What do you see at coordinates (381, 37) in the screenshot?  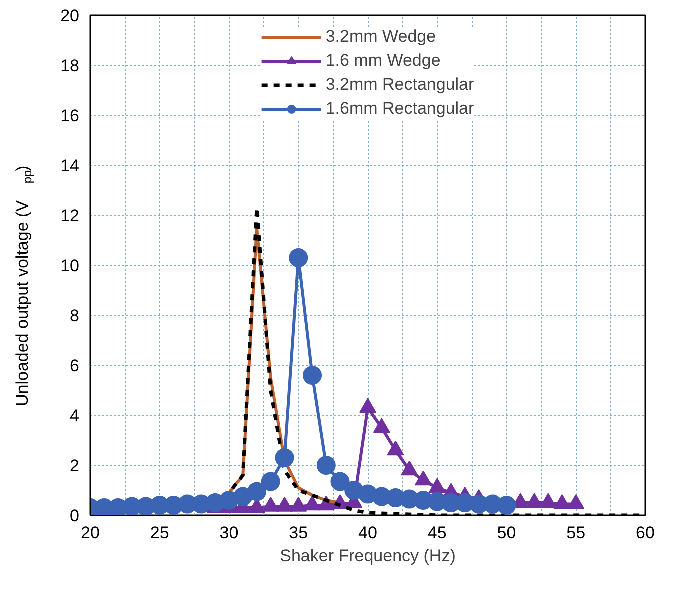 I see `legend-label: 3.2mm Wedge` at bounding box center [381, 37].